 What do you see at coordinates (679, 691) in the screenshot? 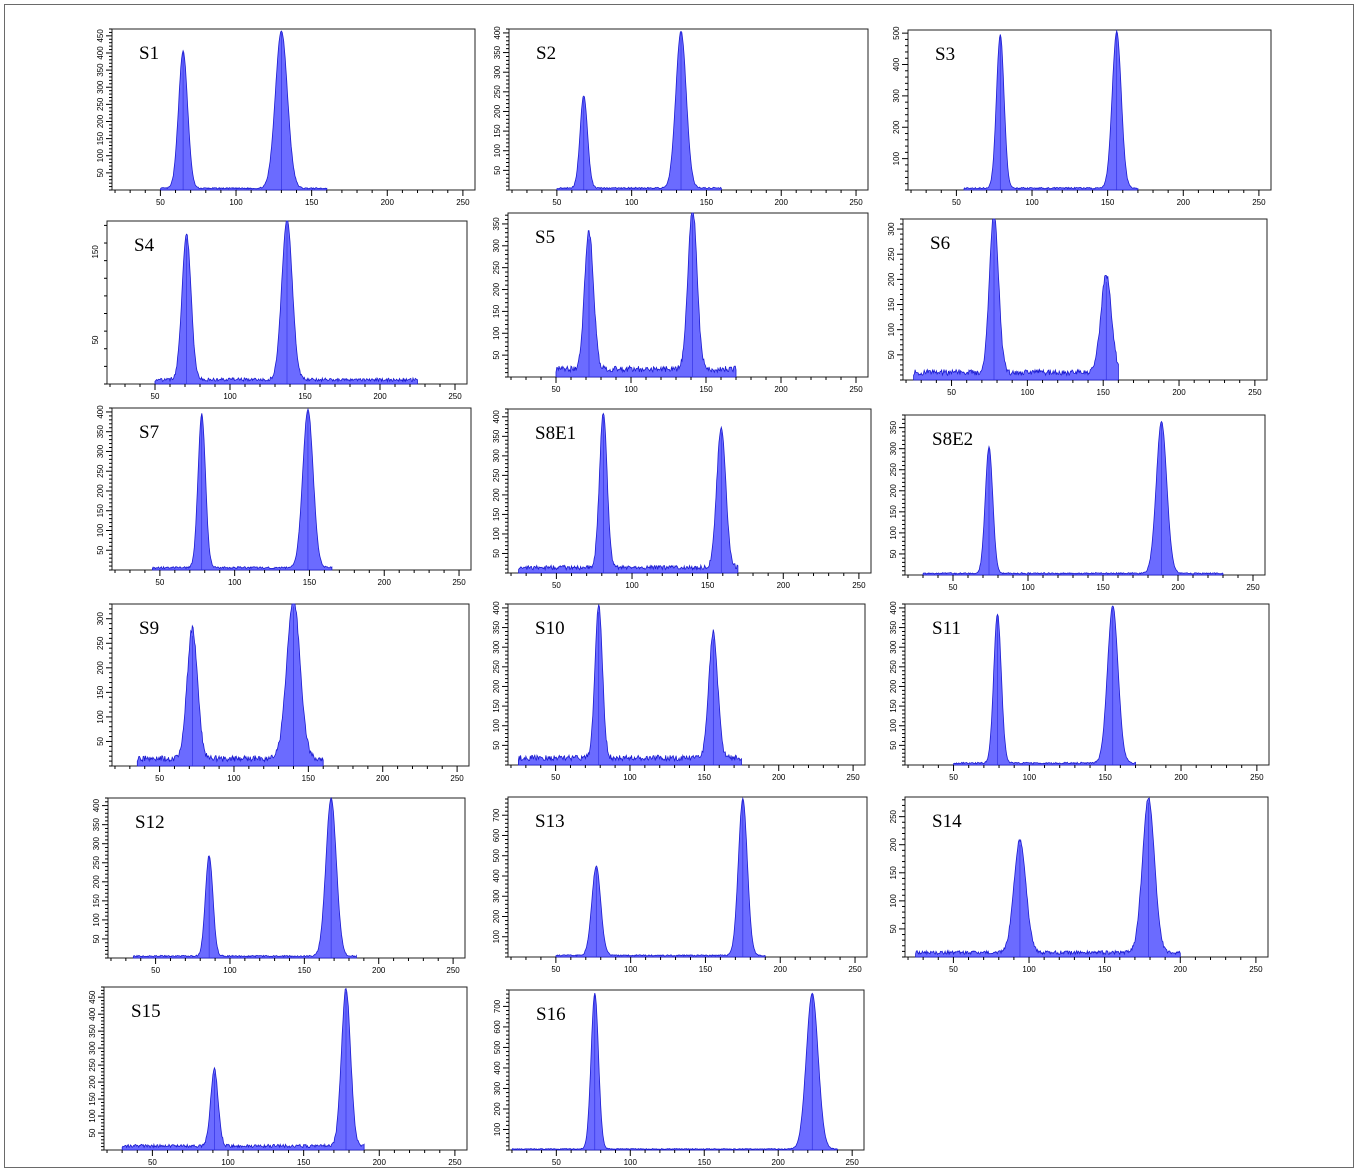
I see `histogram-panel-s10: 50 100 150 200 250 50 100 150 200 250 300 350 400 S10` at bounding box center [679, 691].